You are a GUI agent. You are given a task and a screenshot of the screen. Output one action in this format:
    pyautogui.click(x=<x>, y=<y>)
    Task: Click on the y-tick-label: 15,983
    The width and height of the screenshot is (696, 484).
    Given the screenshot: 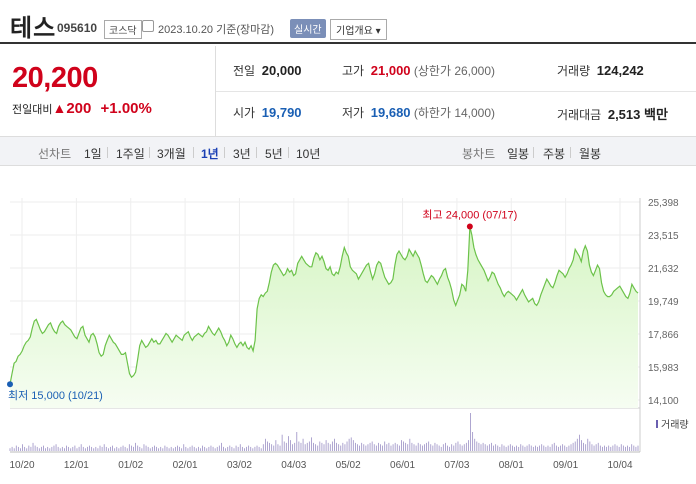 What is the action you would take?
    pyautogui.click(x=663, y=368)
    